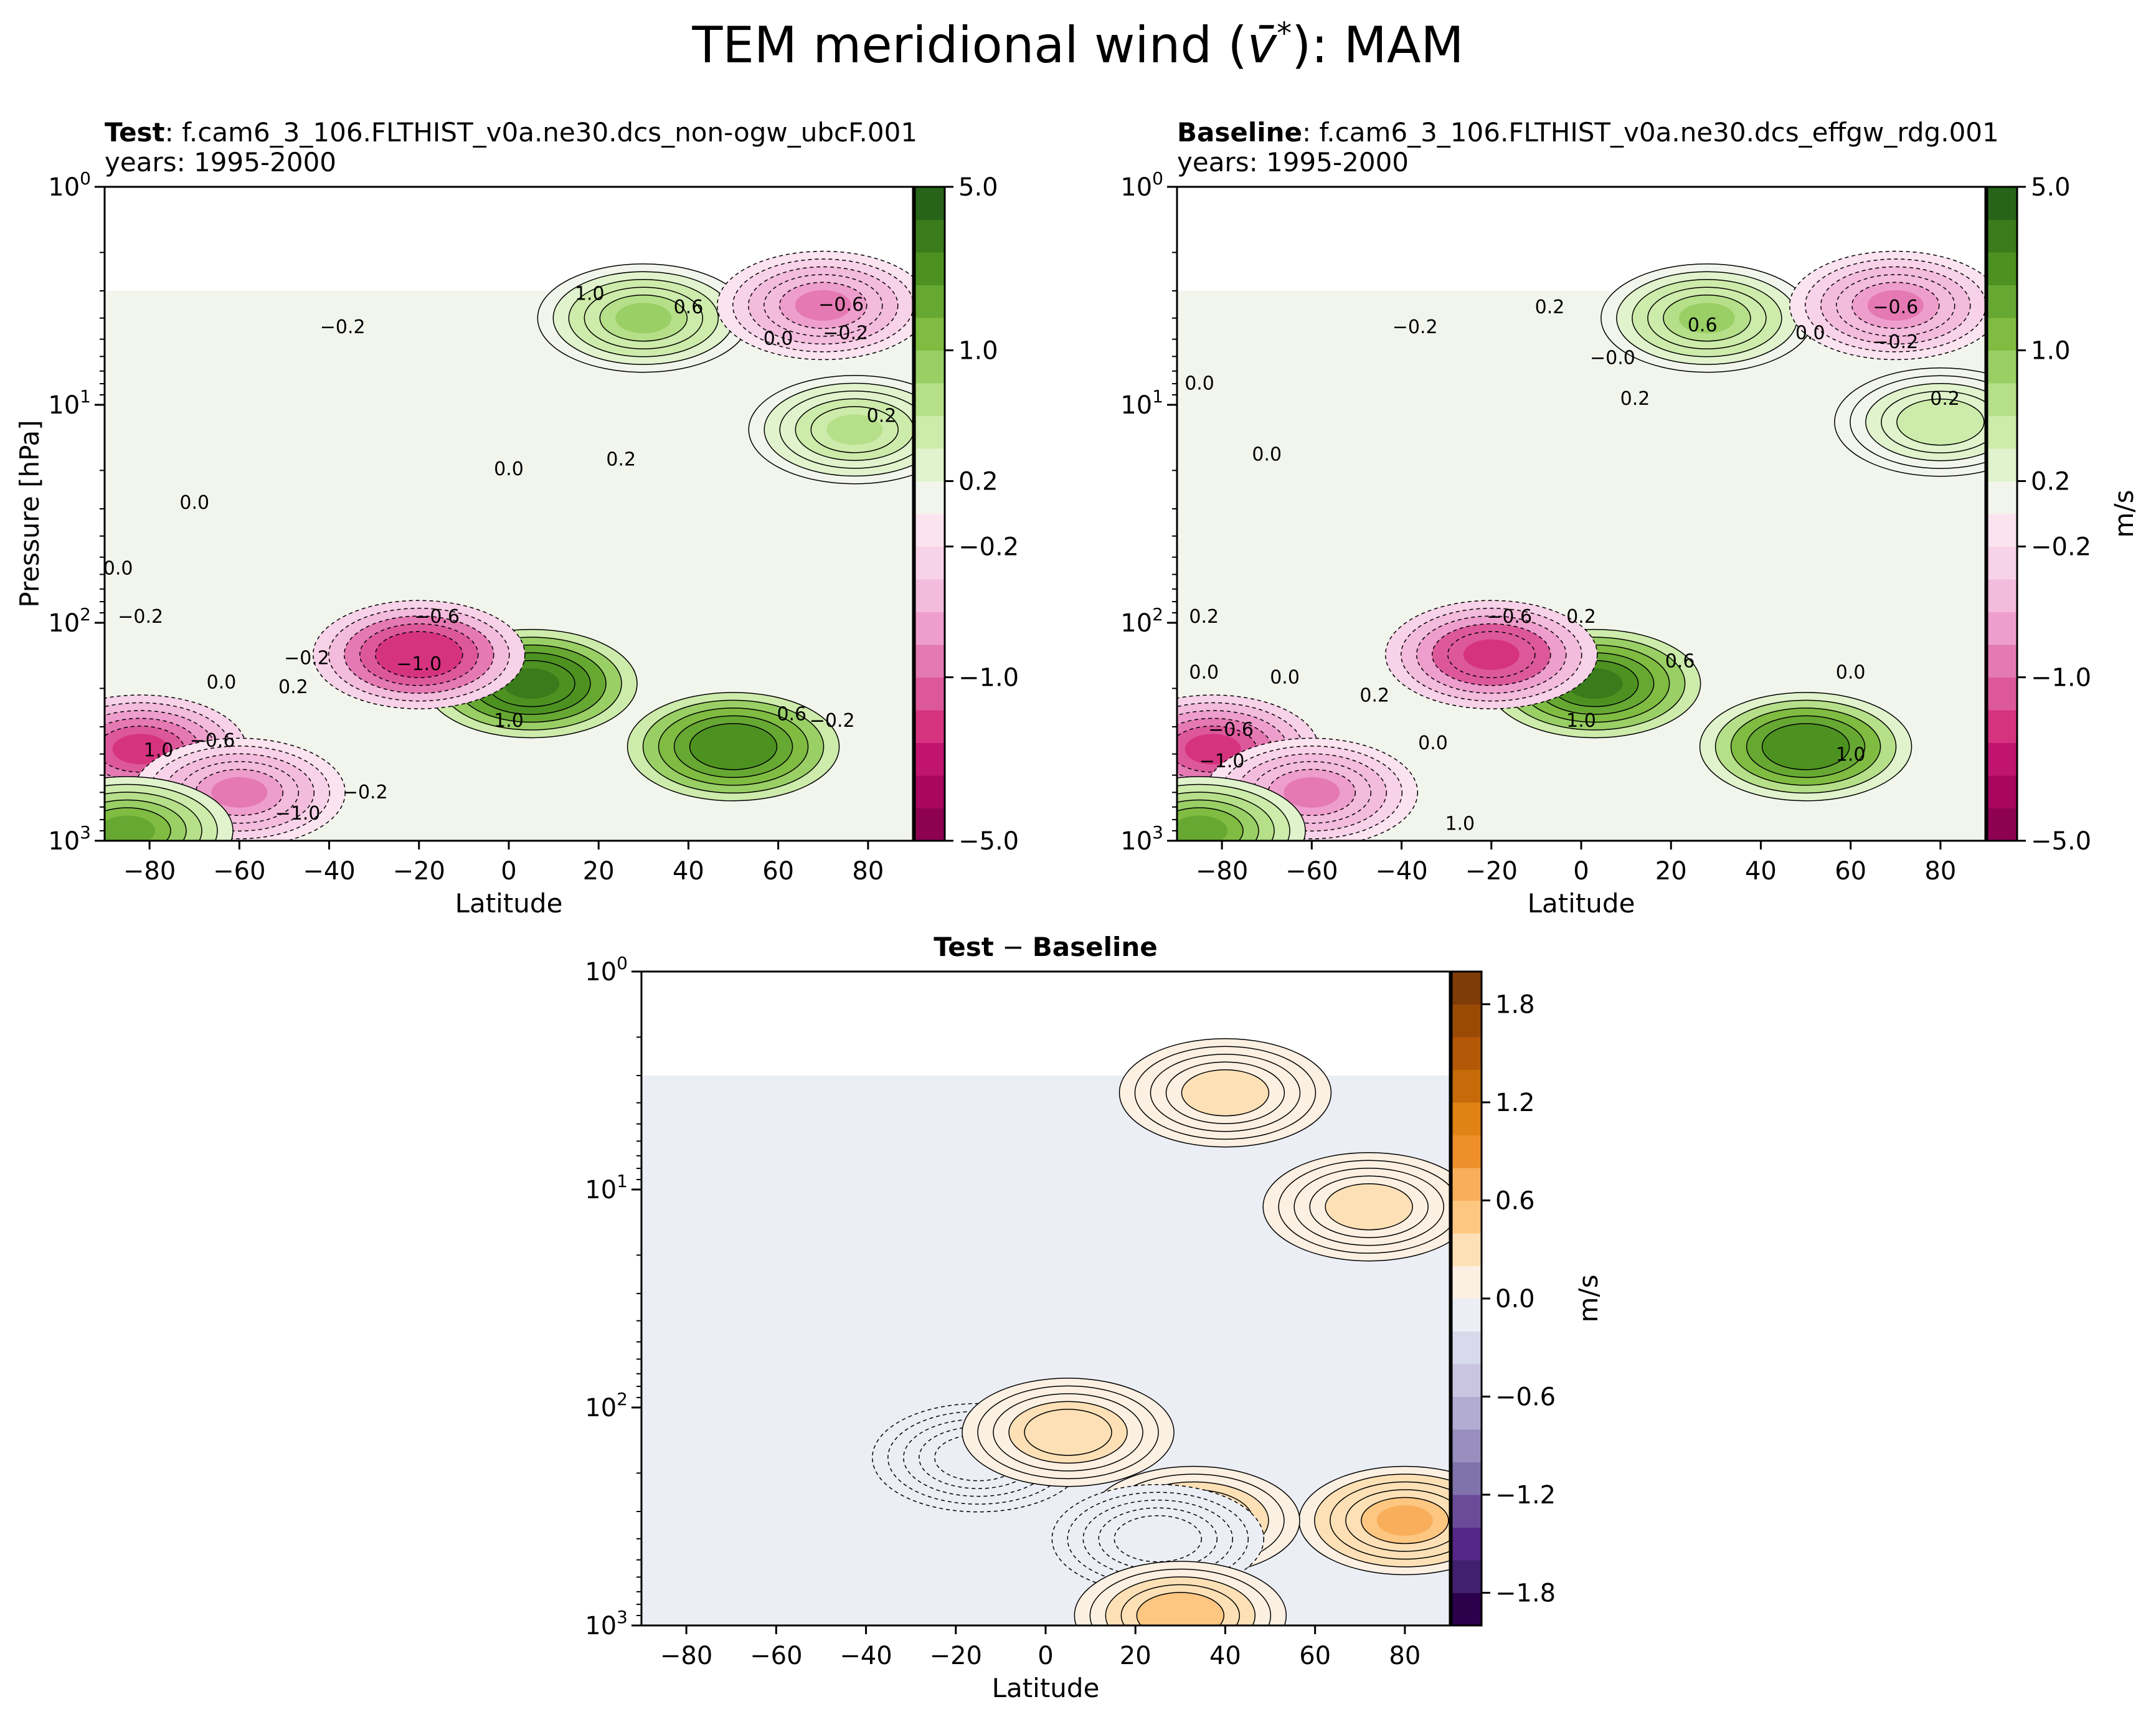  I want to click on baseline-years: years: 1995-2000, so click(1293, 162).